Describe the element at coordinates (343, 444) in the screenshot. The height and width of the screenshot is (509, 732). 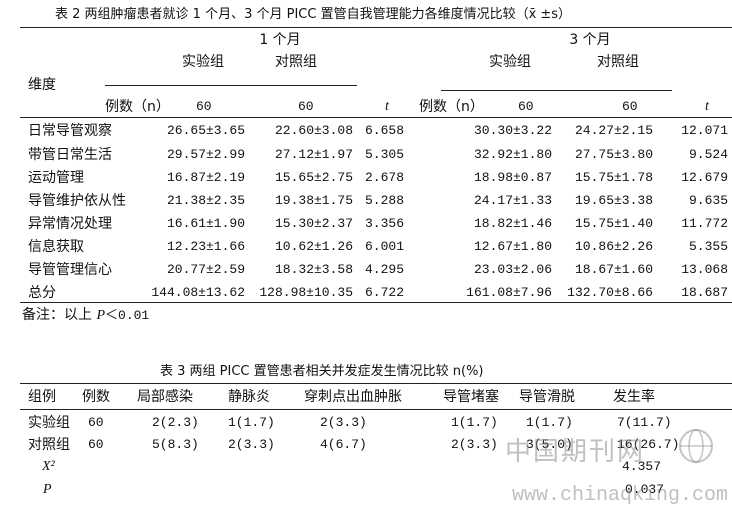
I see `table3-cell: 4(6.7)` at that location.